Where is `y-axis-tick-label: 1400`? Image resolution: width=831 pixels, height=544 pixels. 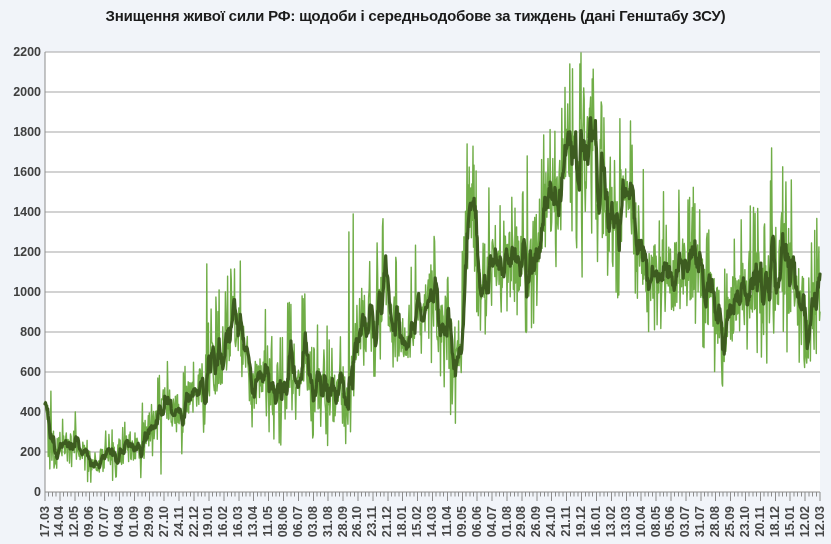
y-axis-tick-label: 1400 is located at coordinates (27, 211).